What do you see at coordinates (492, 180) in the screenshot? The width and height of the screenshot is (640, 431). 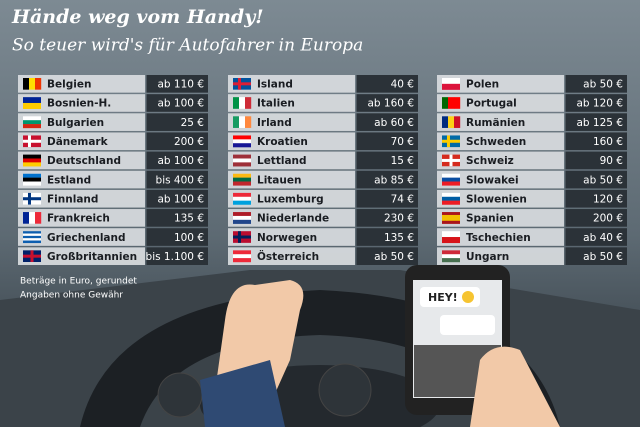 I see `country-name: Slowakei` at bounding box center [492, 180].